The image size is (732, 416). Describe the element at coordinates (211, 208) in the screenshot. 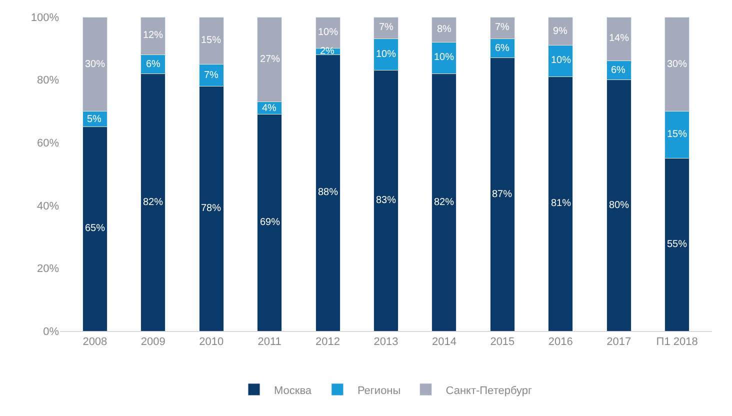

I see `data-label: 78%` at that location.